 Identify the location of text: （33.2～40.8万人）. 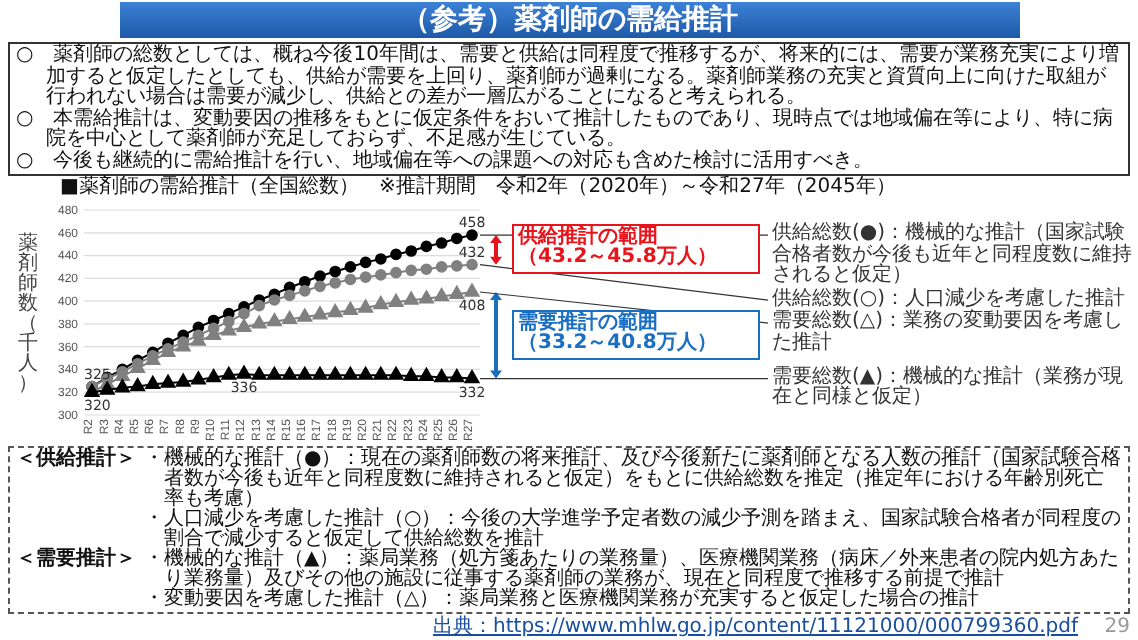
(618, 344).